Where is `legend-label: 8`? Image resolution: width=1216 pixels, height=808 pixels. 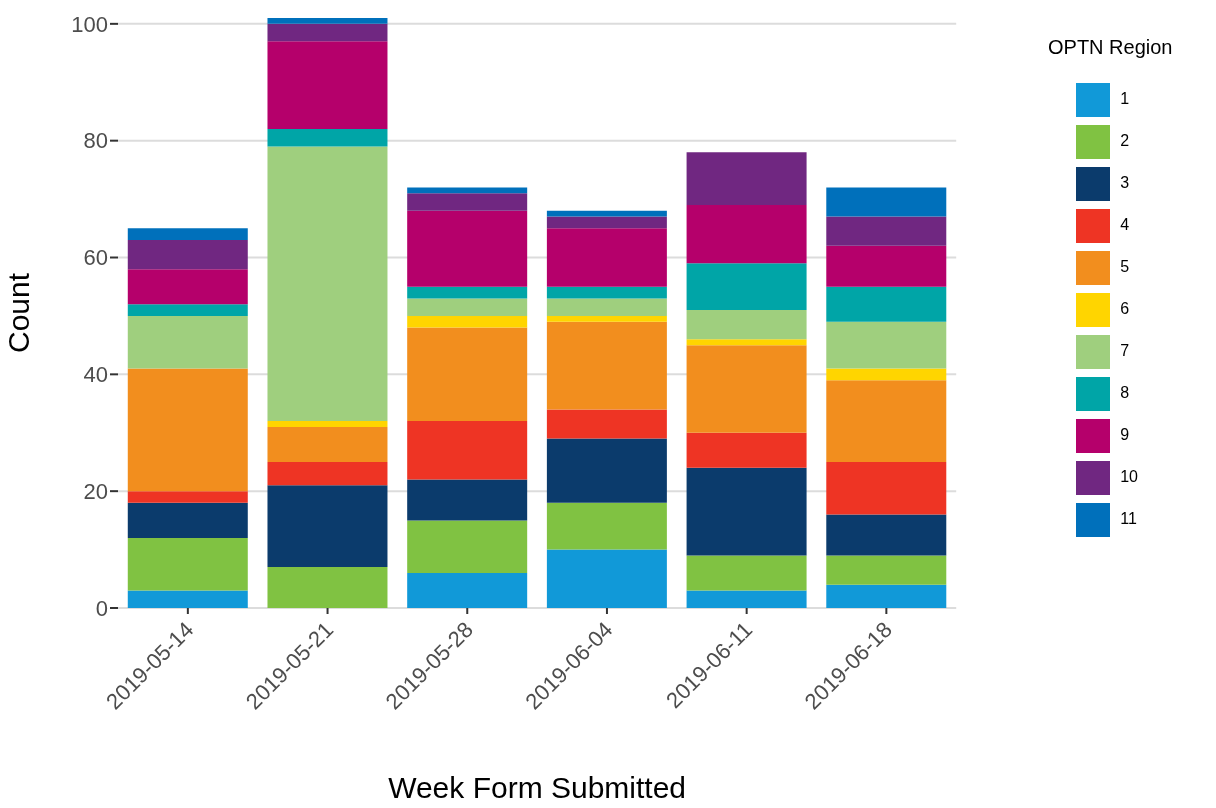
legend-label: 8 is located at coordinates (1125, 392).